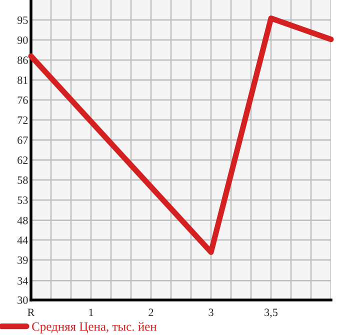 Image resolution: width=345 pixels, height=335 pixels. What do you see at coordinates (23, 260) in the screenshot?
I see `y-tick-label: 39` at bounding box center [23, 260].